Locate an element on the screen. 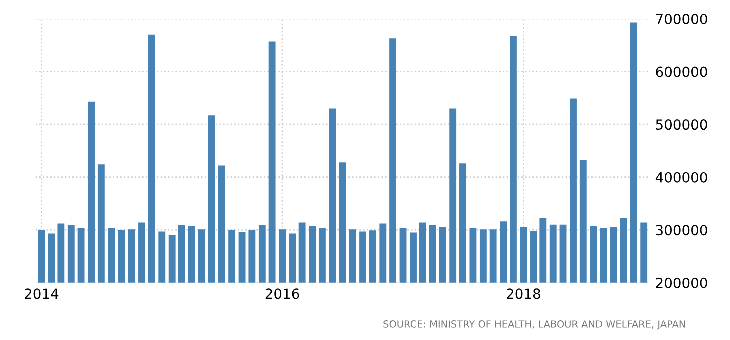 The width and height of the screenshot is (730, 340). y-tick-label: 600000 is located at coordinates (682, 72).